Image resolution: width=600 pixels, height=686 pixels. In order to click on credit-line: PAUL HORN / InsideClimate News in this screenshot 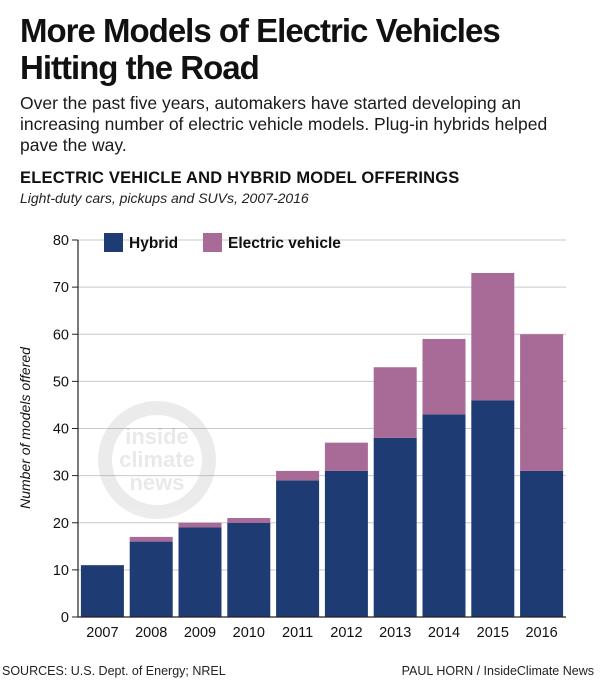, I will do `click(497, 671)`.